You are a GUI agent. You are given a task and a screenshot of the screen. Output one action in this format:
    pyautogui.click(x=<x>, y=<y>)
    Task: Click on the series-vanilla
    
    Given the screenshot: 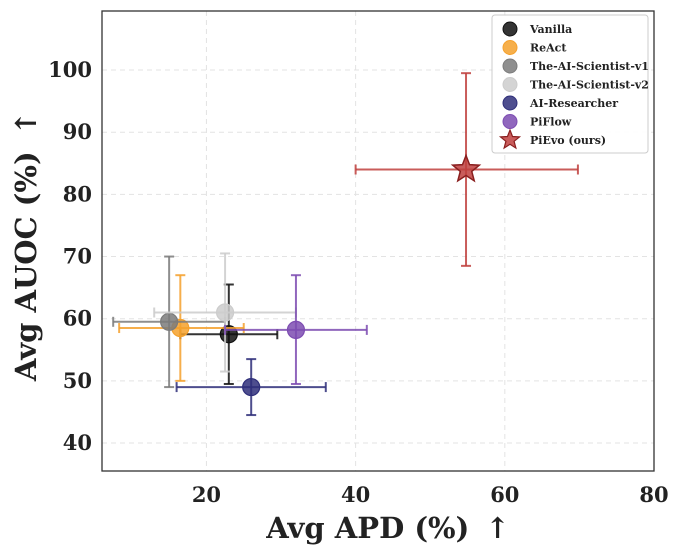 What is the action you would take?
    pyautogui.click(x=229, y=334)
    